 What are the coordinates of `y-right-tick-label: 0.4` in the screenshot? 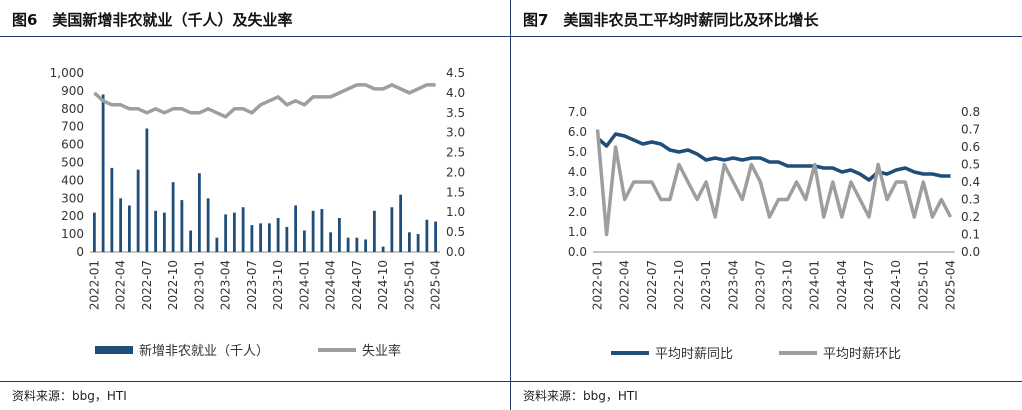 It's located at (970, 182).